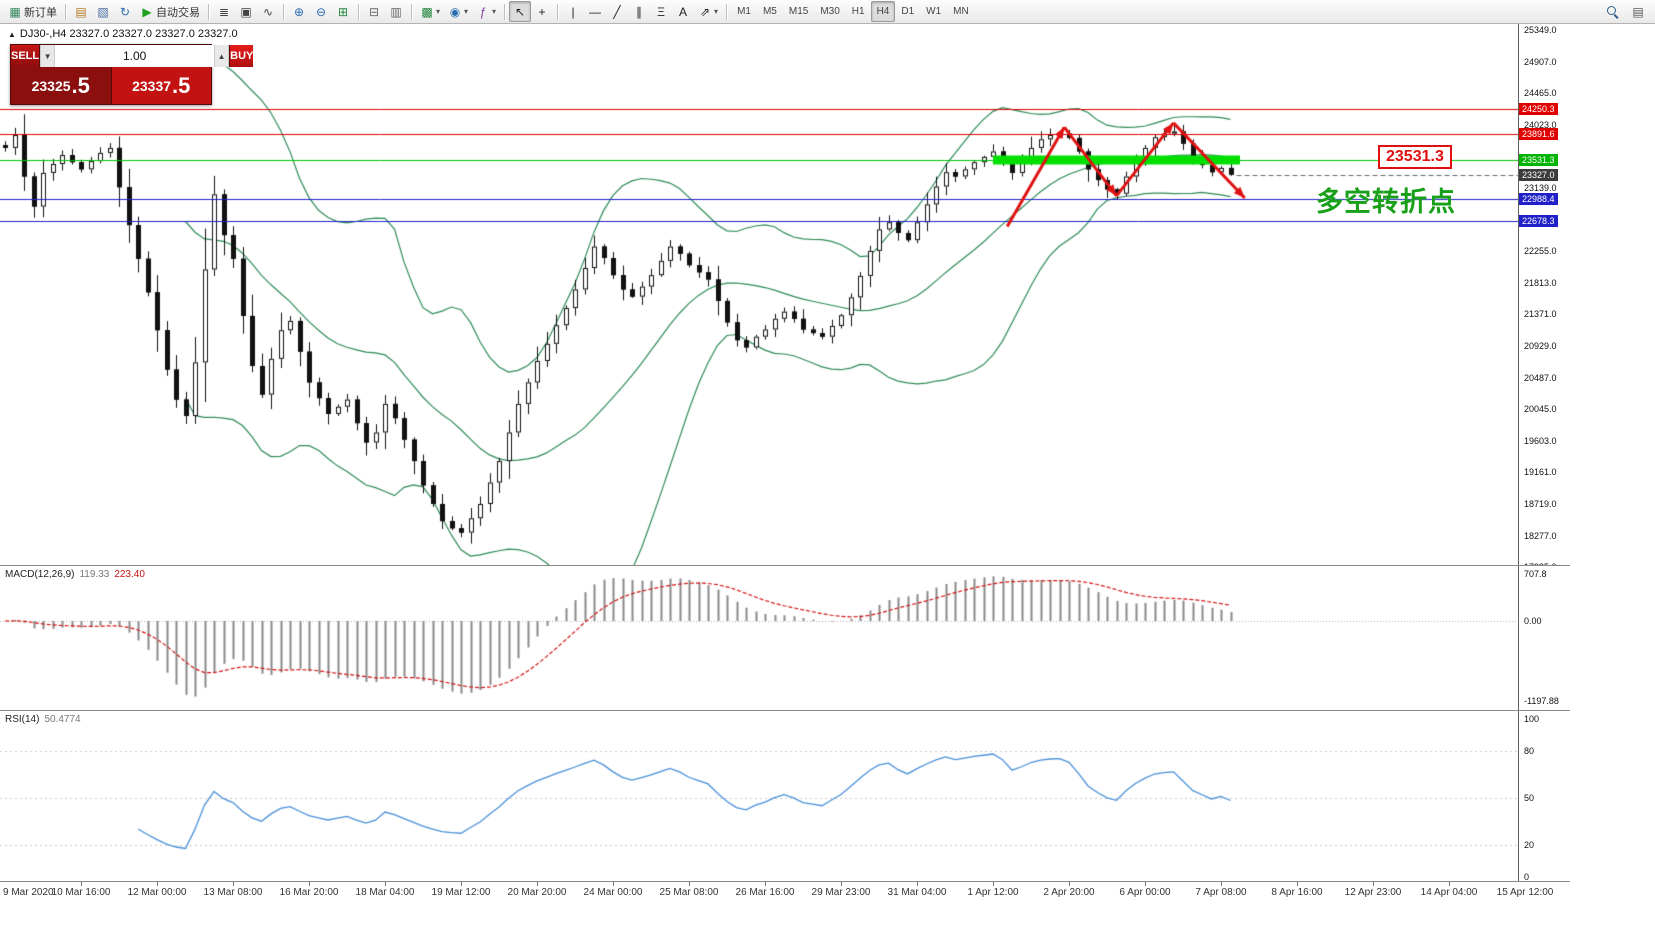  I want to click on time-axis-label: 29 Mar 23:00, so click(841, 892).